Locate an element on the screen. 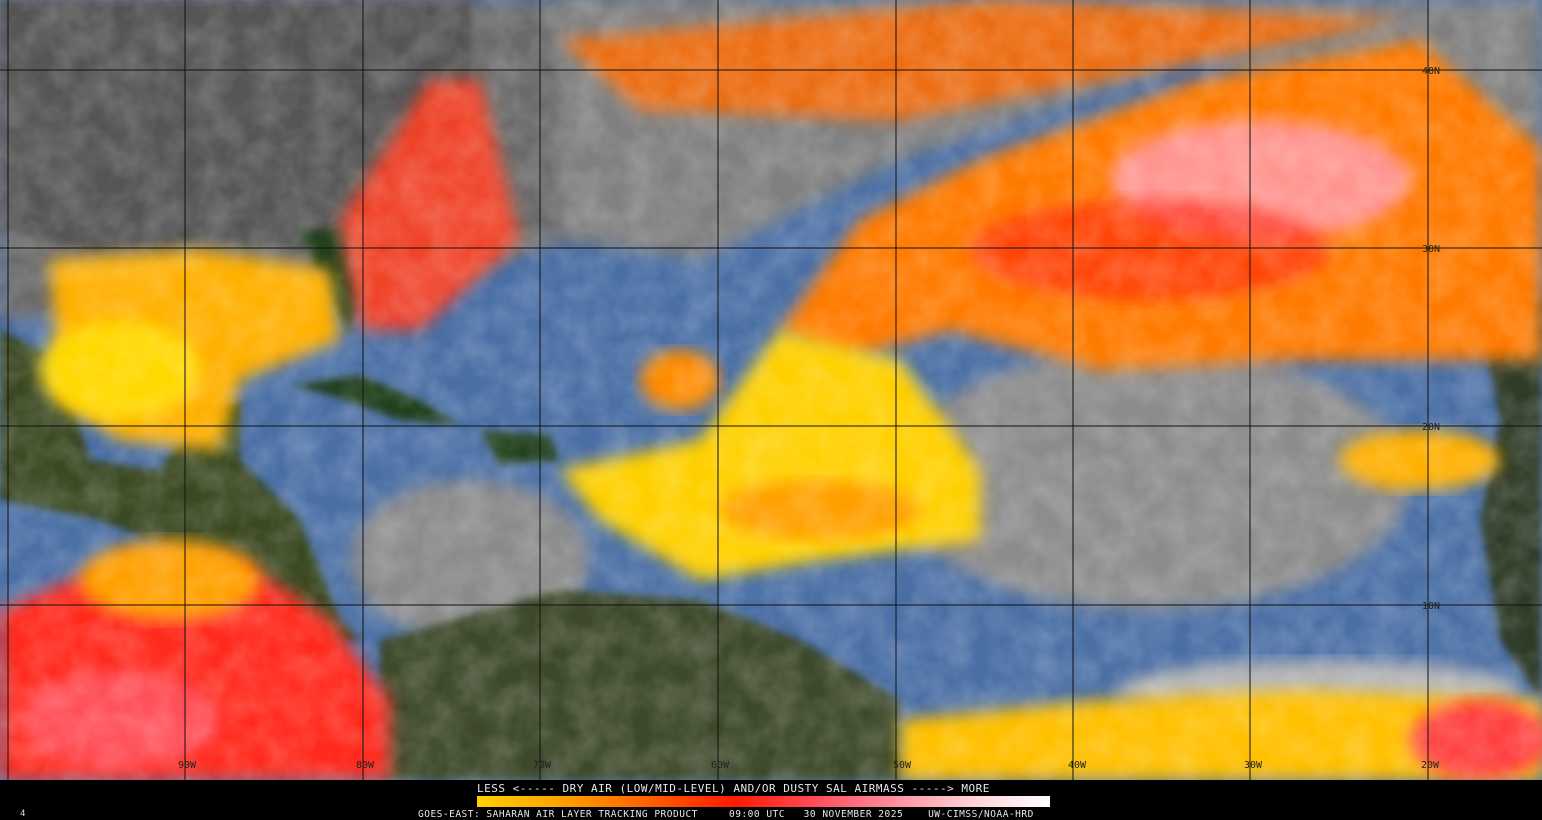 This screenshot has height=820, width=1542. corner-mark: 4 is located at coordinates (23, 814).